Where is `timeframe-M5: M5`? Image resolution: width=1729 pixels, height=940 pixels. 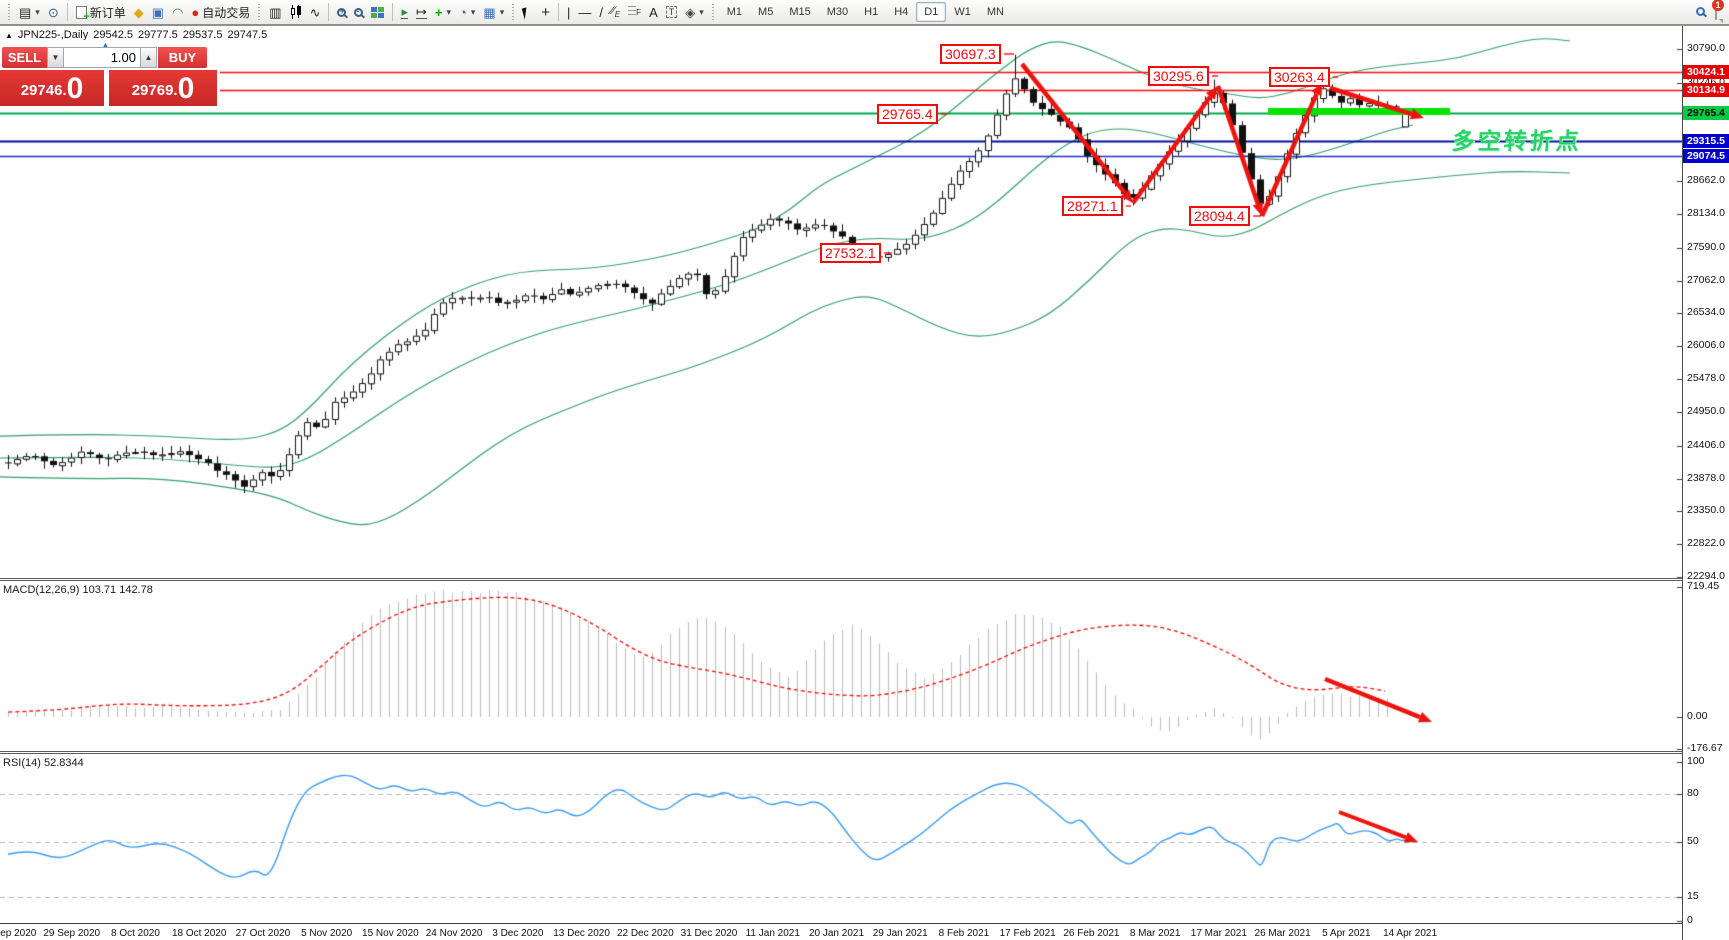 timeframe-M5: M5 is located at coordinates (766, 12).